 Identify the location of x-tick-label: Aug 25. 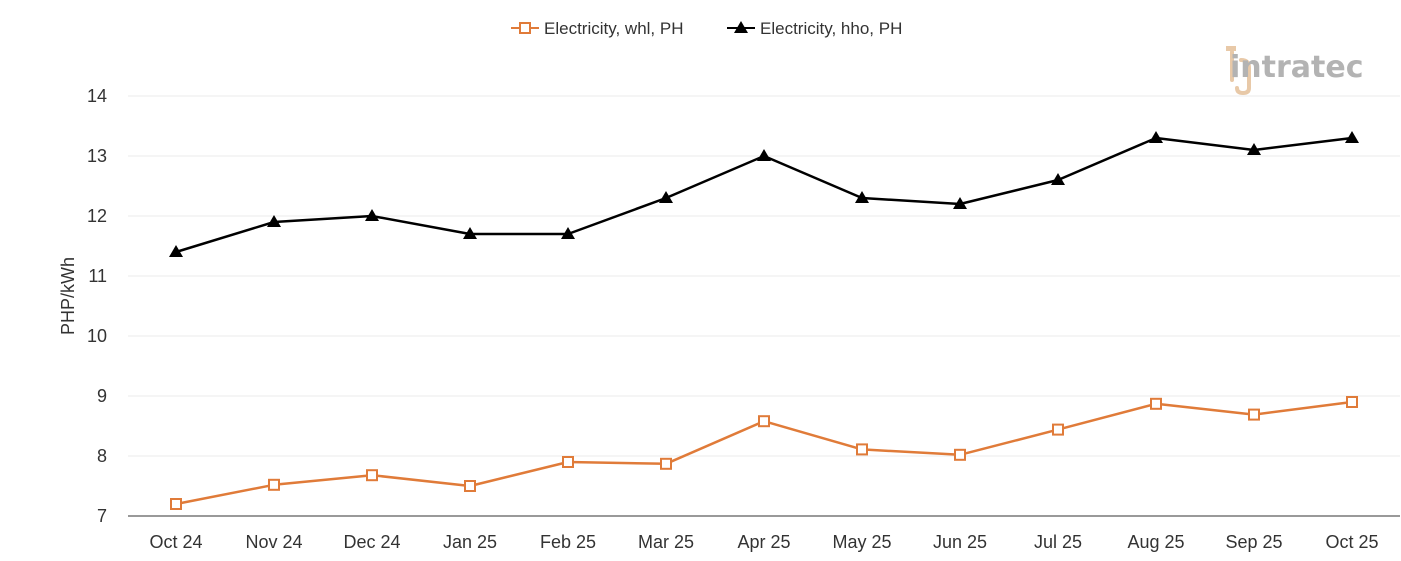
(1155, 542).